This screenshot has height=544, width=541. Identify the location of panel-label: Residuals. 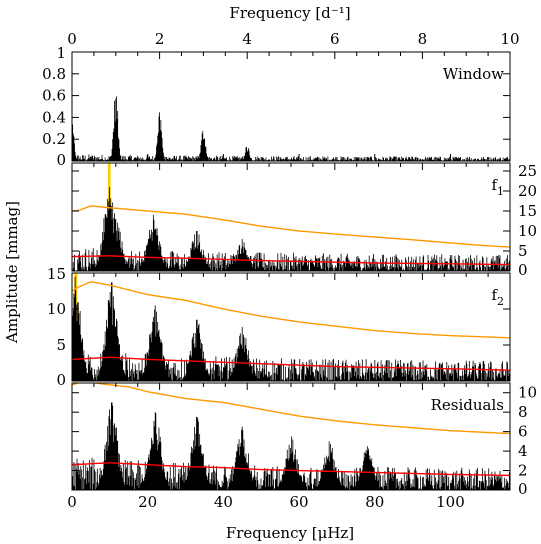
(467, 405).